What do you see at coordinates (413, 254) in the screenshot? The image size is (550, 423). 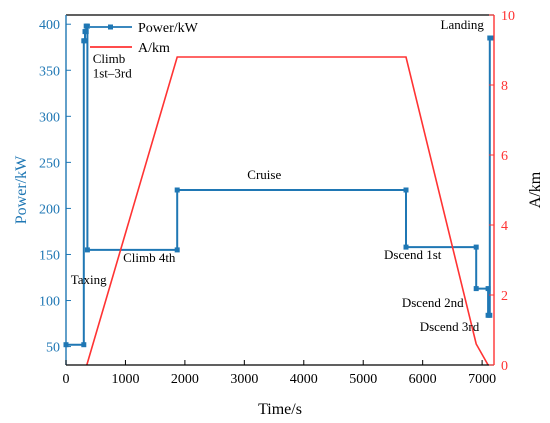 I see `annotation-label: Dscend 1st` at bounding box center [413, 254].